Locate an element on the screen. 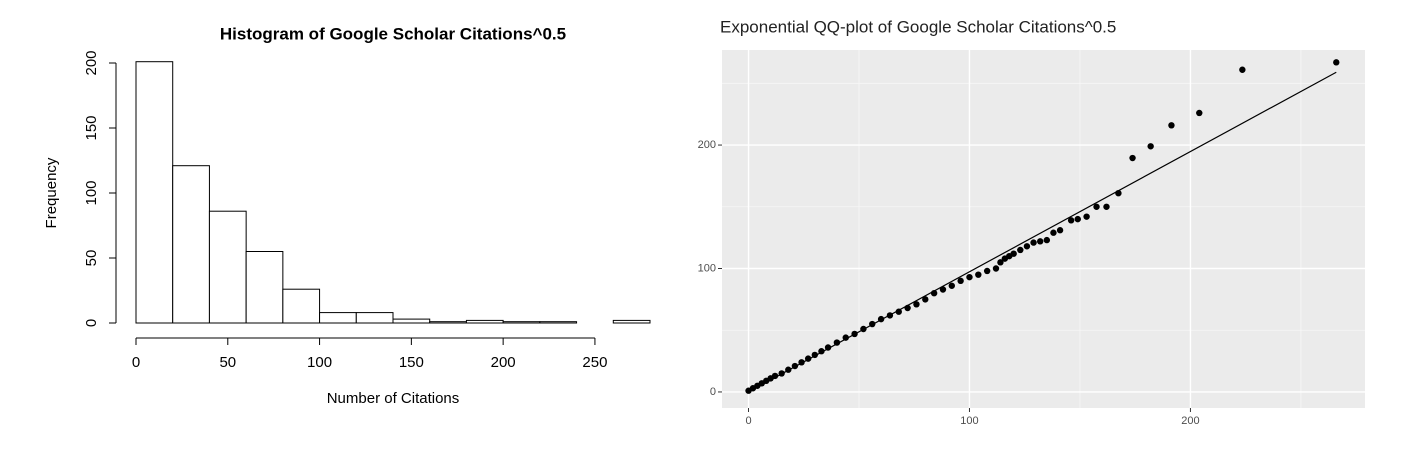 This screenshot has height=454, width=1420. x-tick-label: 50 is located at coordinates (227, 362).